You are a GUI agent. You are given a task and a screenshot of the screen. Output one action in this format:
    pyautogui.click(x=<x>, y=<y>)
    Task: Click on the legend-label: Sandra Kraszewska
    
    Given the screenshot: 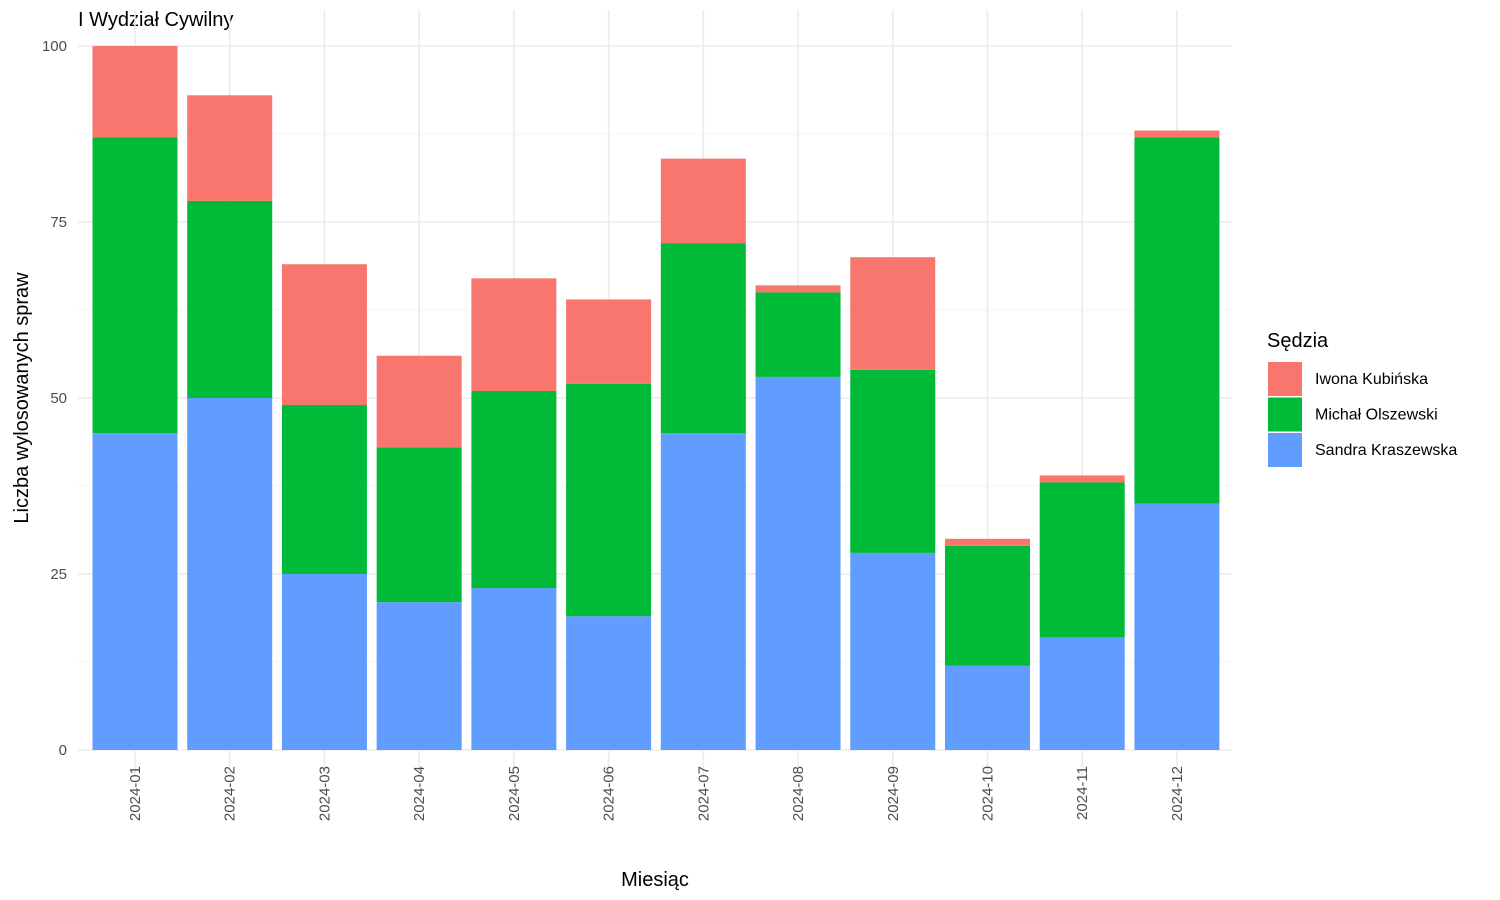 What is the action you would take?
    pyautogui.click(x=1386, y=450)
    